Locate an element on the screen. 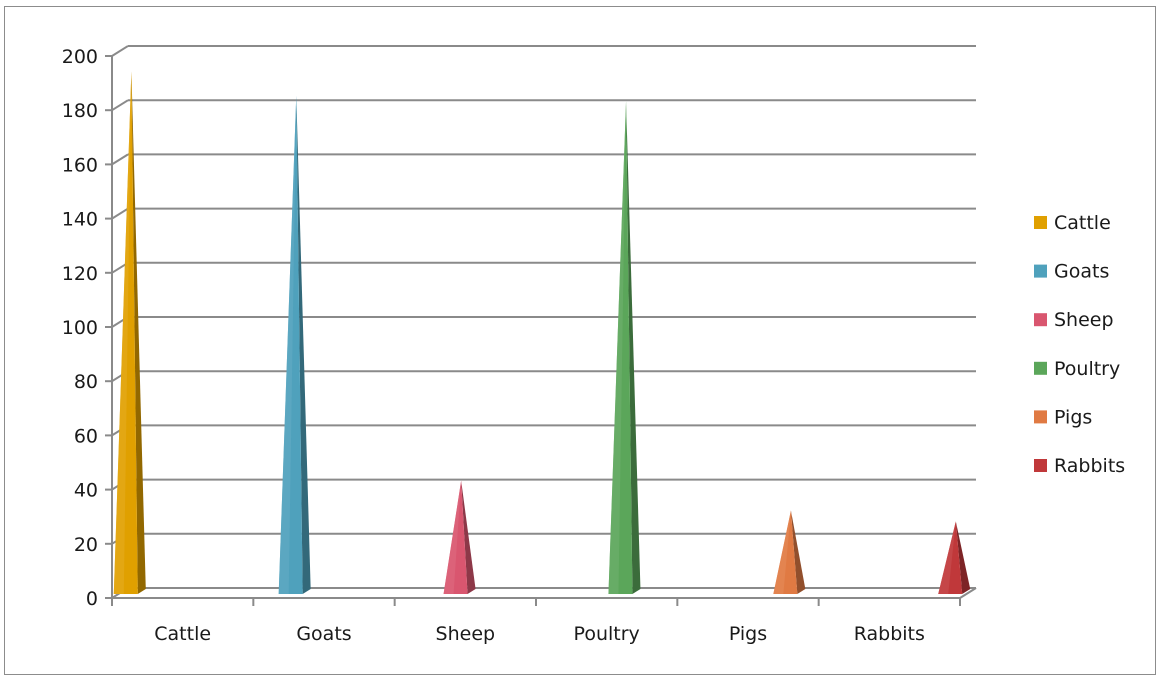  legend-label-pigs: Pigs is located at coordinates (1073, 417).